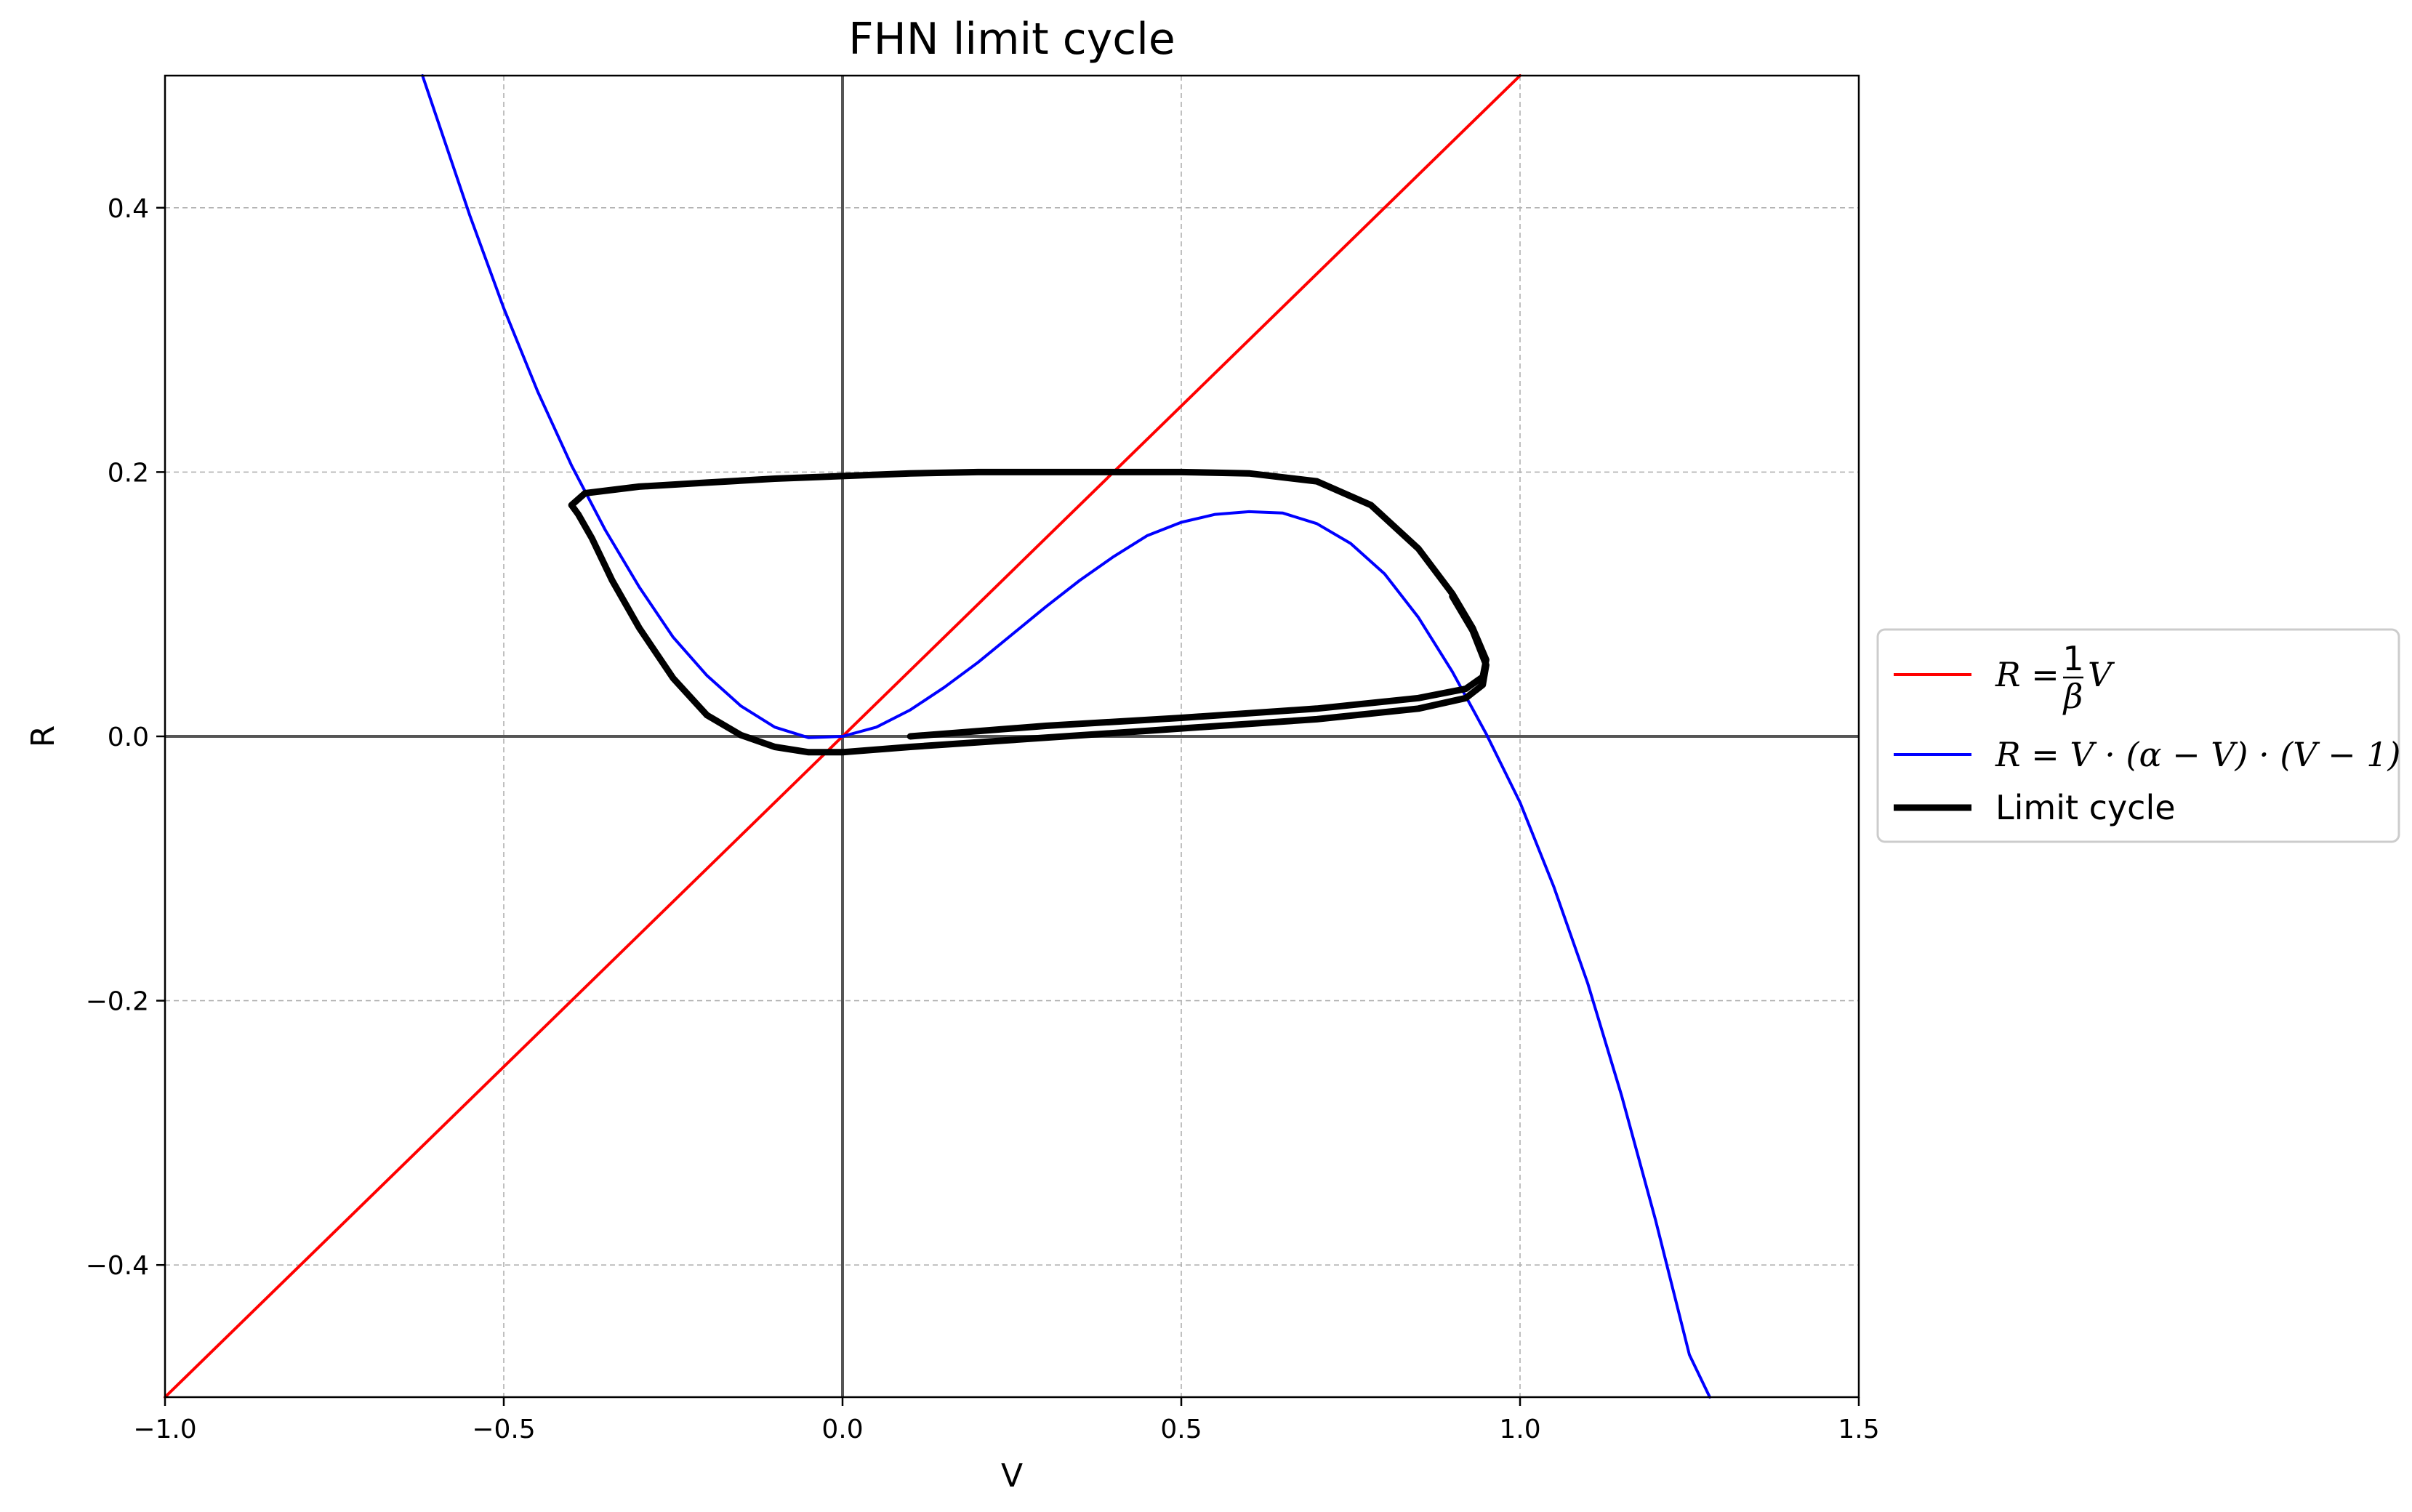 The image size is (2412, 1512). Describe the element at coordinates (1519, 1429) in the screenshot. I see `x-tick-label-4: 1.0` at that location.